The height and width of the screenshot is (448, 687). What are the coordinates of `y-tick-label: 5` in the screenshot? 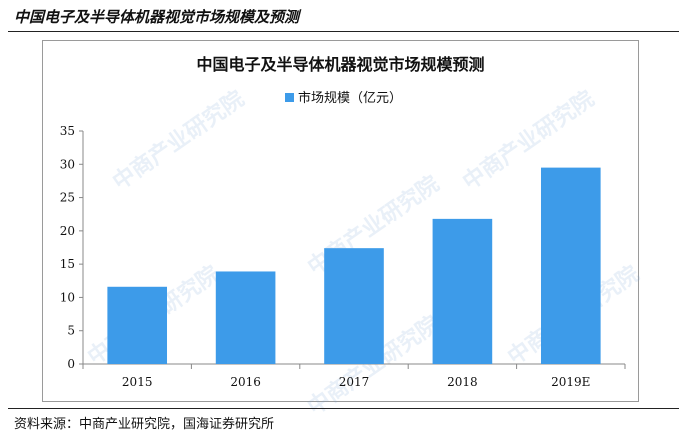 It's located at (71, 331).